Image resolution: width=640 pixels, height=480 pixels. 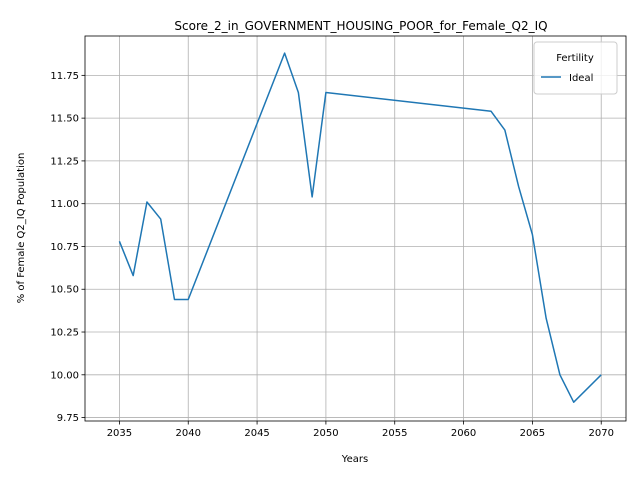 What do you see at coordinates (188, 433) in the screenshot?
I see `x-tick-label: 2040` at bounding box center [188, 433].